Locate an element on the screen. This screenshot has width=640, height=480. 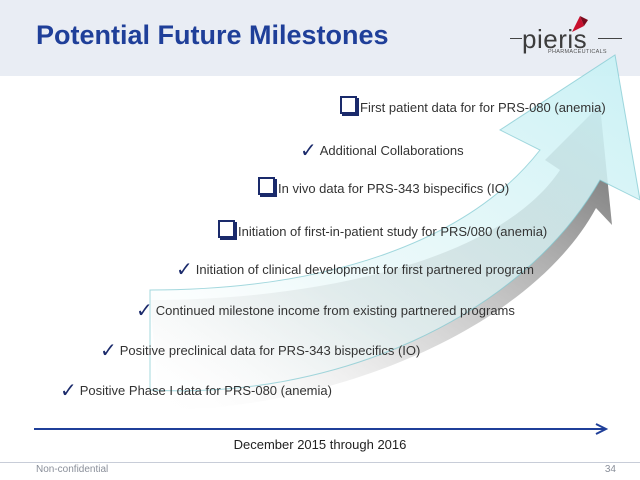
logo-mark-icon is located at coordinates (580, 24).